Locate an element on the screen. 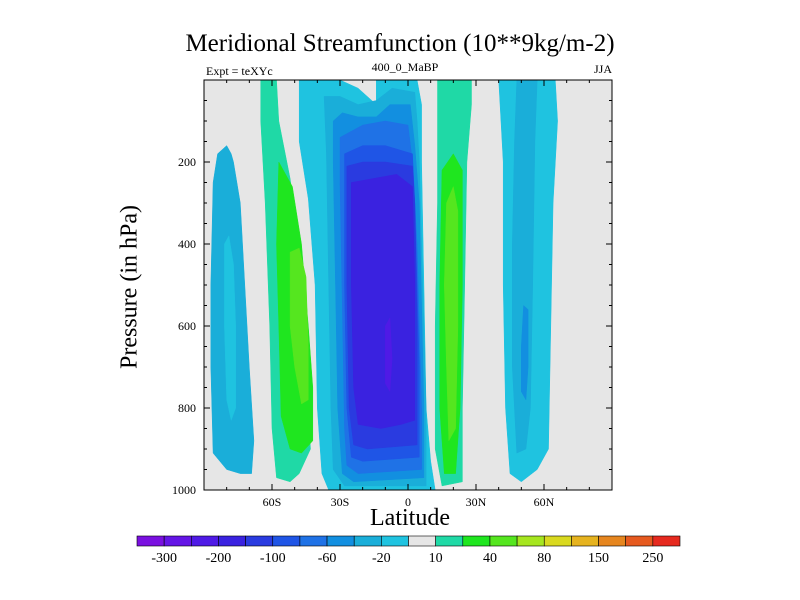  colorbar-label: -60 is located at coordinates (327, 558).